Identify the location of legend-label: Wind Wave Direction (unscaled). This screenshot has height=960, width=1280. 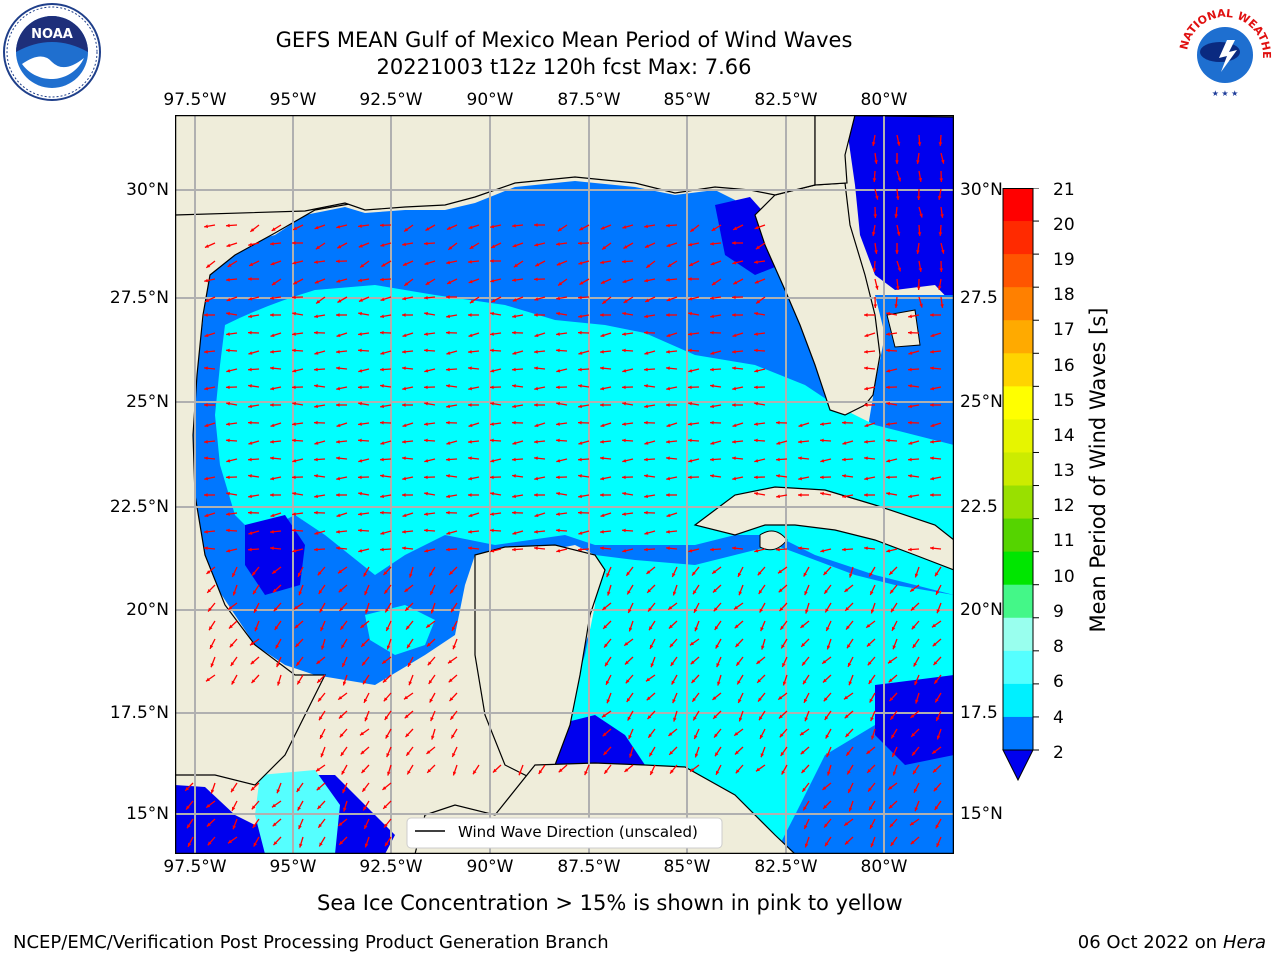
(578, 832).